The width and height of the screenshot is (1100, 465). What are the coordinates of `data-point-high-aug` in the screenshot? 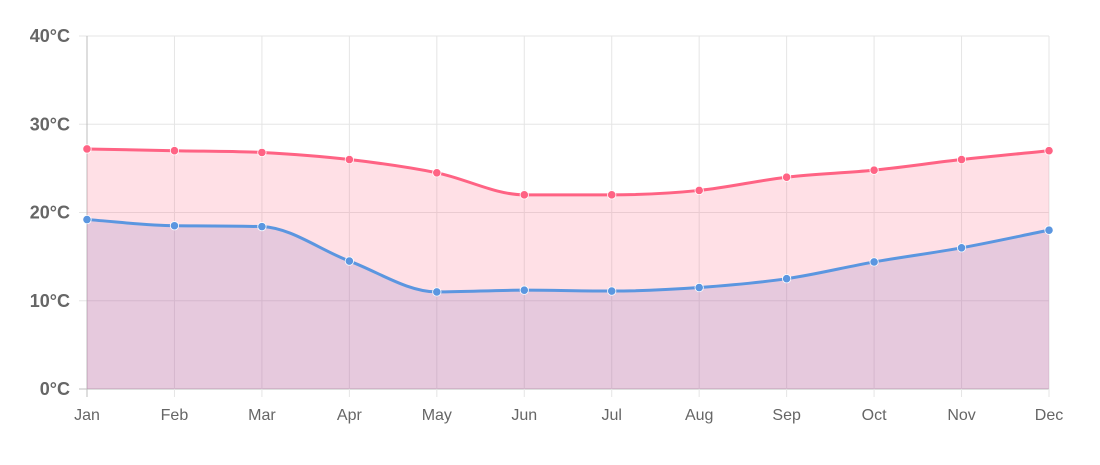 It's located at (699, 190).